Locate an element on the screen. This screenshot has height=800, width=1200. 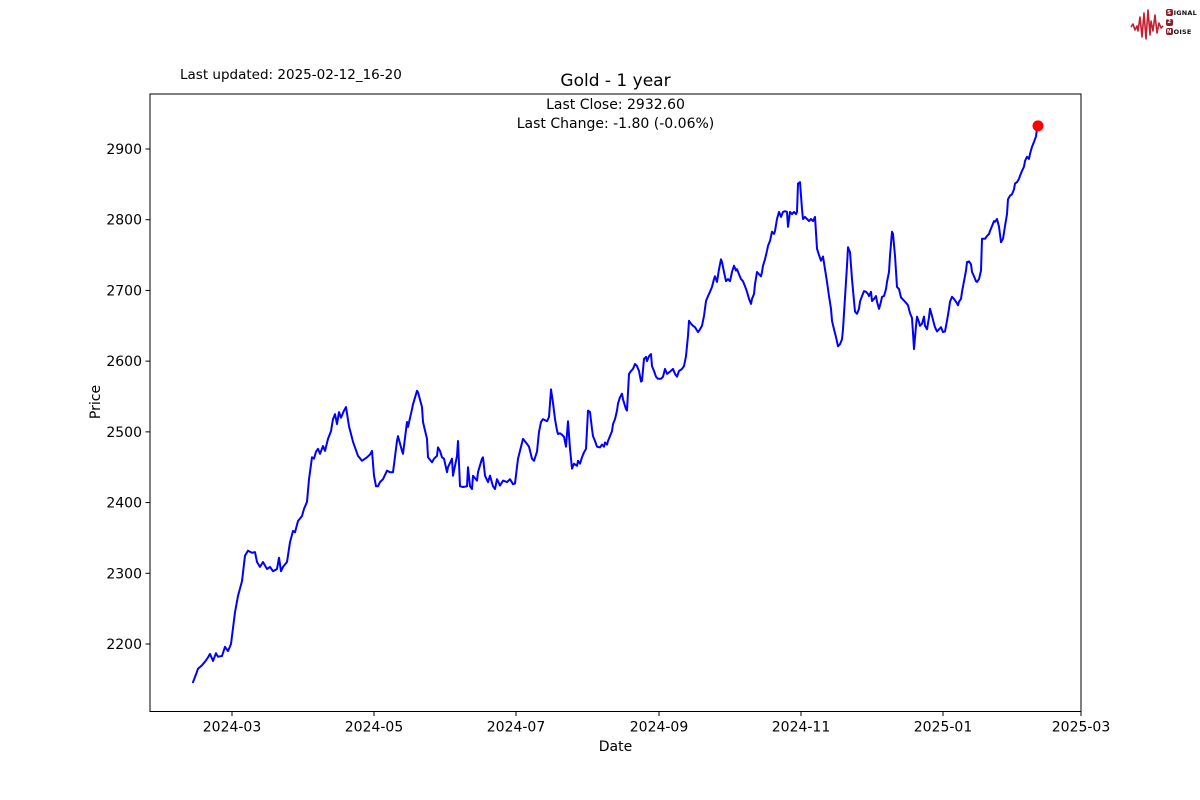
y-tick-label: 2200 is located at coordinates (124, 645).